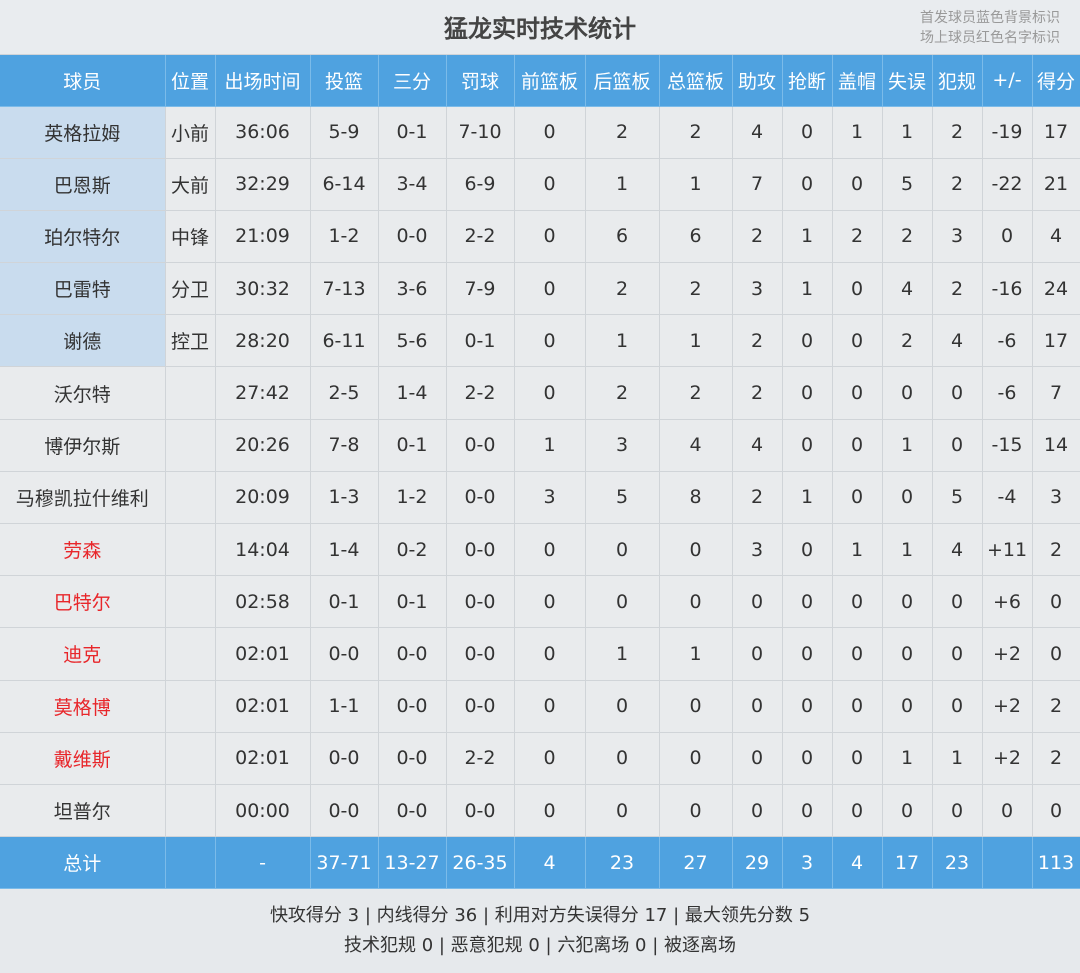 This screenshot has height=973, width=1080. I want to click on column-header: +/-, so click(1007, 81).